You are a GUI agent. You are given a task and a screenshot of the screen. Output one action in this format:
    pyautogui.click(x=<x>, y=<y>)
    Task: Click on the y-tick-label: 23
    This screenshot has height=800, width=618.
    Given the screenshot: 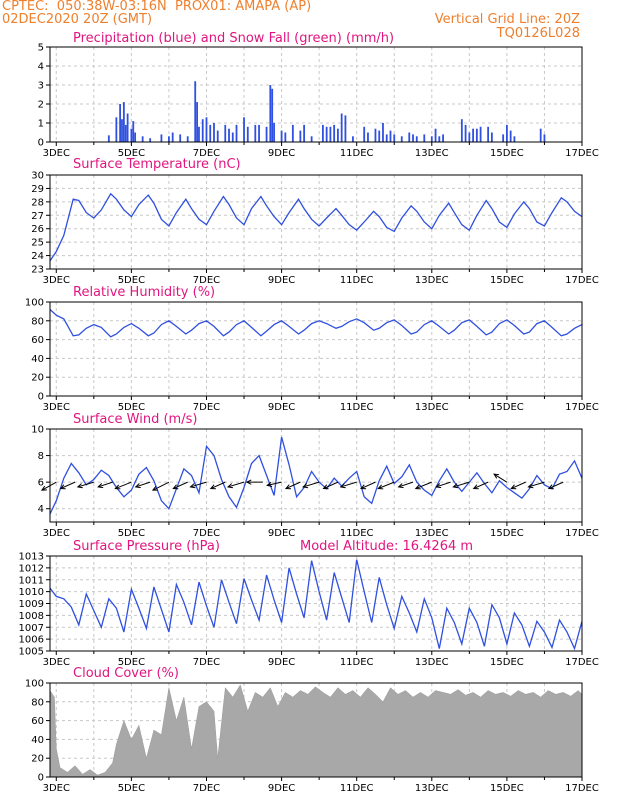 What is the action you would take?
    pyautogui.click(x=37, y=270)
    